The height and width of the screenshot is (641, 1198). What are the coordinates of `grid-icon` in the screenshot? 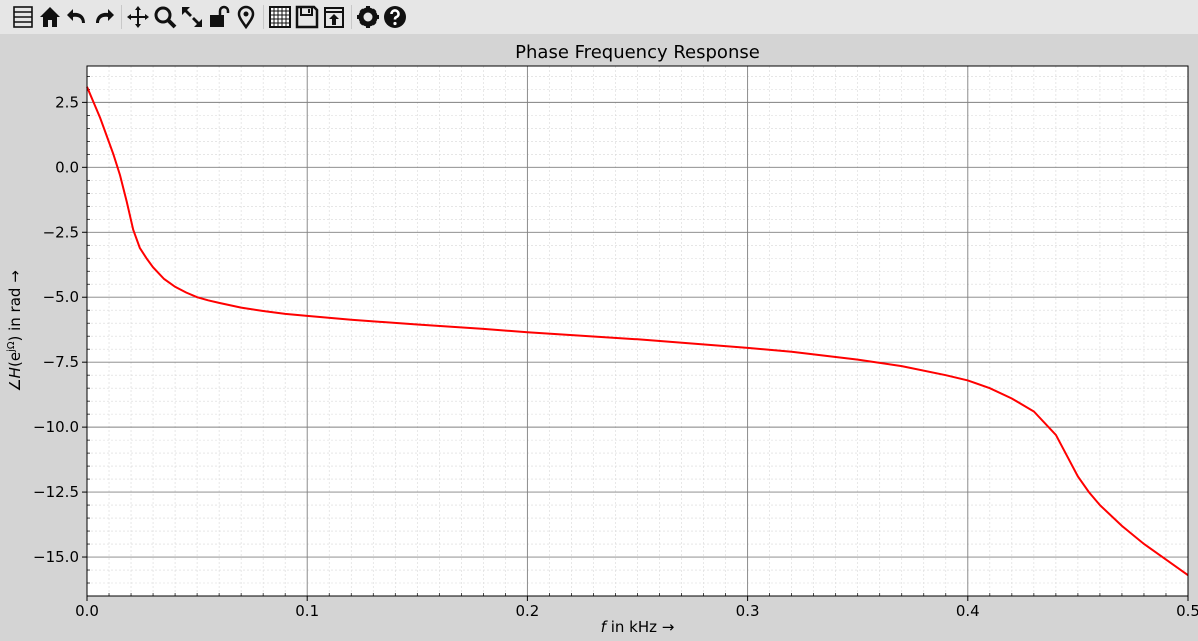 It's located at (280, 17).